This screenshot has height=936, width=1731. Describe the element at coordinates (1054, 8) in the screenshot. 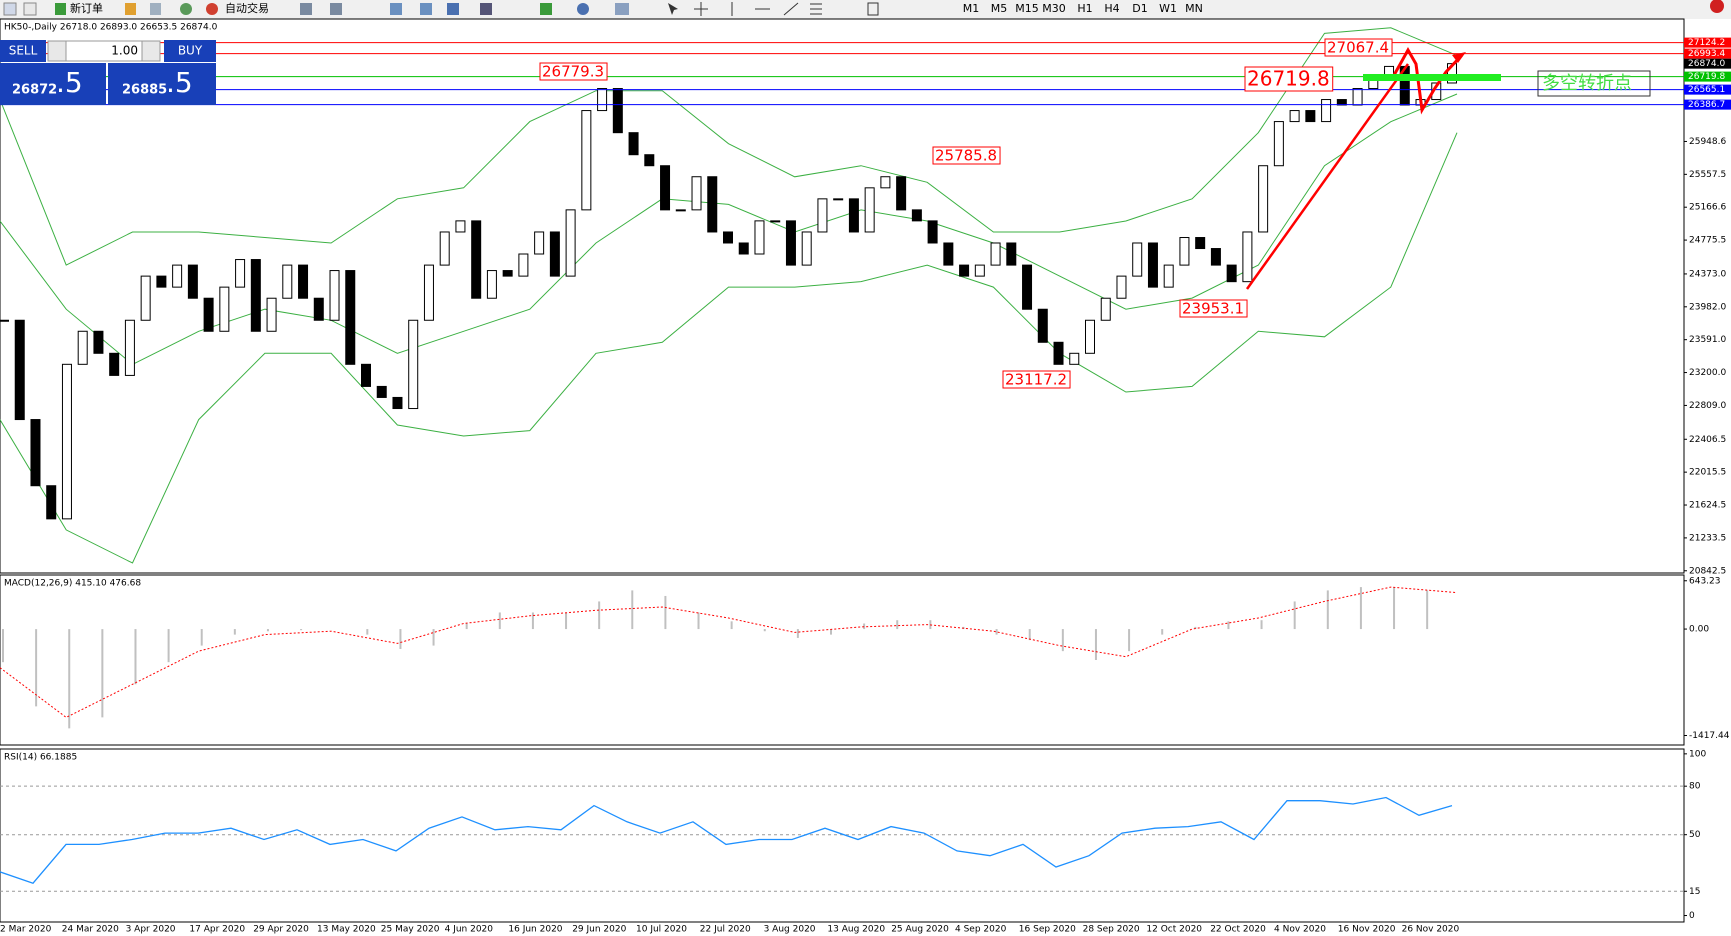

I see `timeframe: M30` at that location.